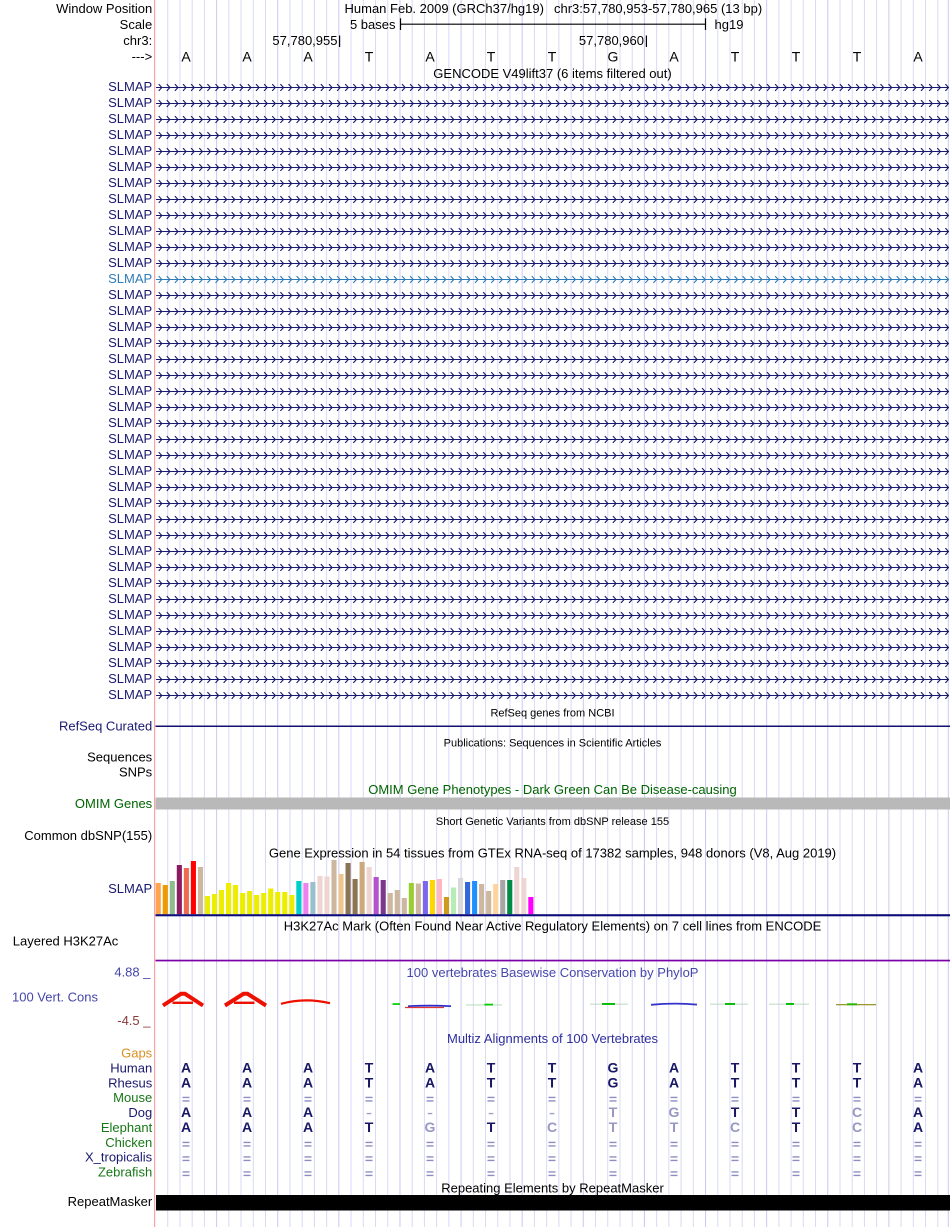 Image resolution: width=950 pixels, height=1232 pixels. What do you see at coordinates (140, 1112) in the screenshot?
I see `svg-text: Dog` at bounding box center [140, 1112].